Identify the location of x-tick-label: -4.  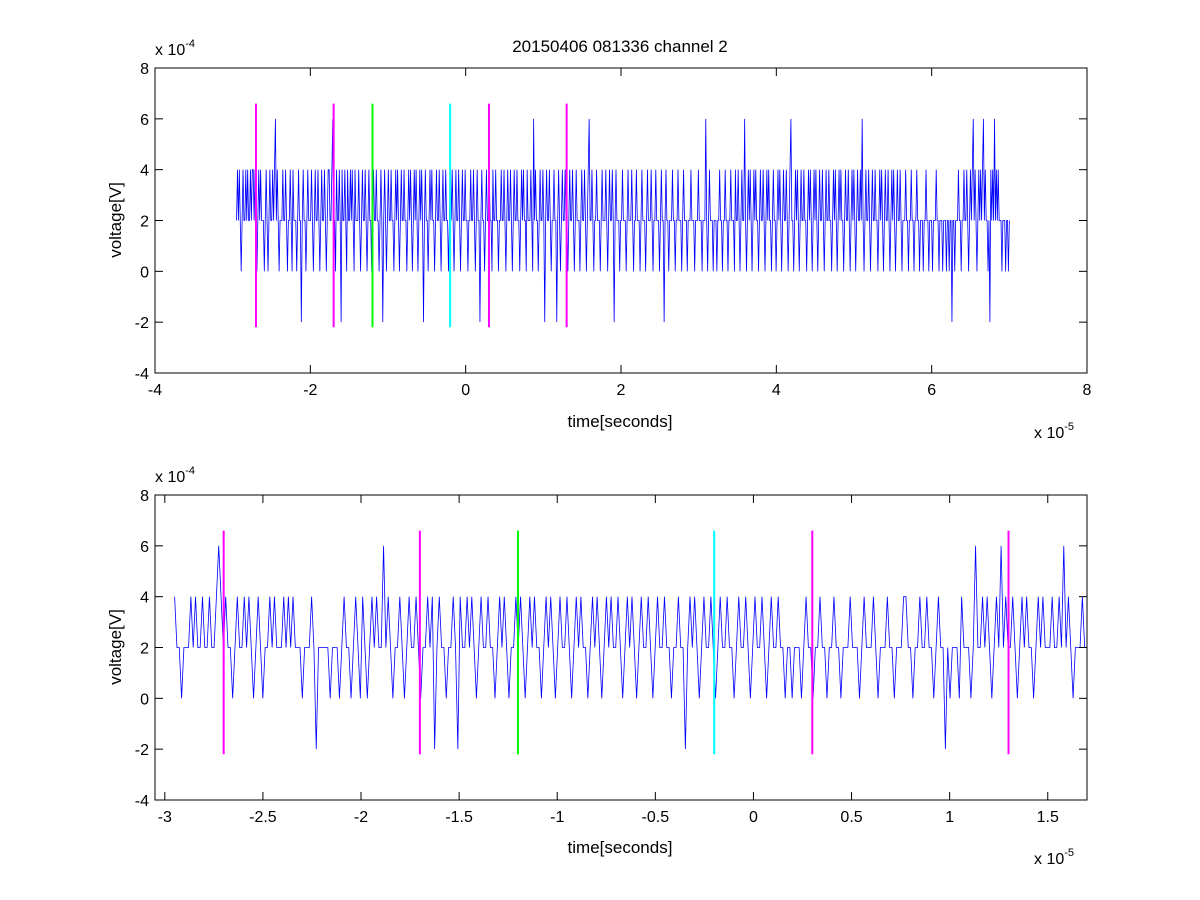
(155, 390).